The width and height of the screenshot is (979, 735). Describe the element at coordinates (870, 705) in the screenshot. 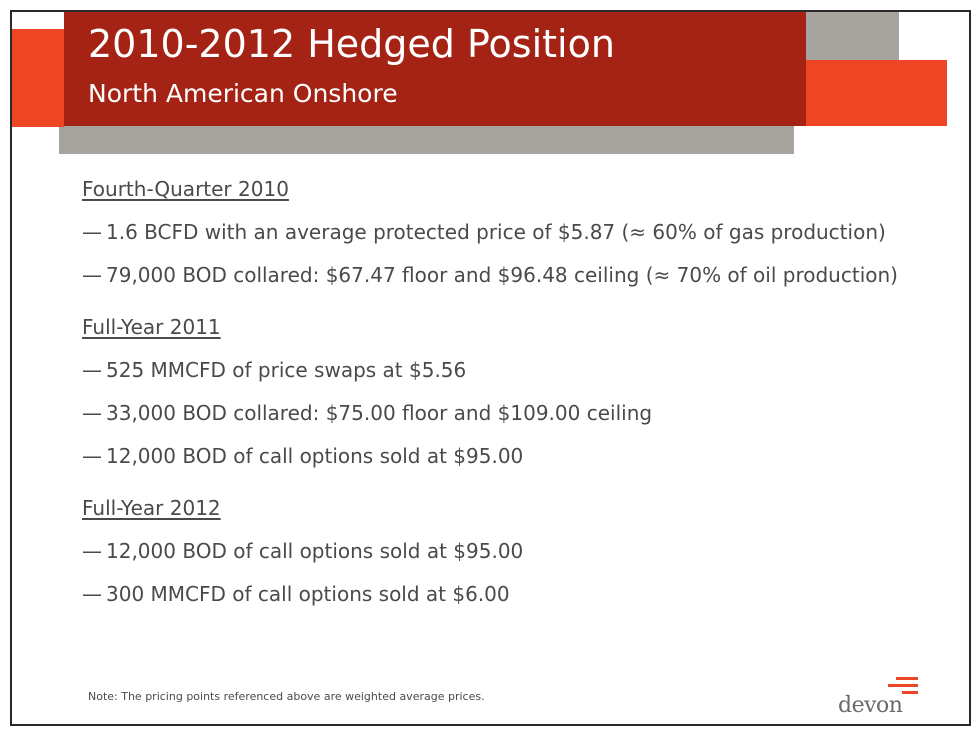

I see `devon-logo-text: devon` at that location.